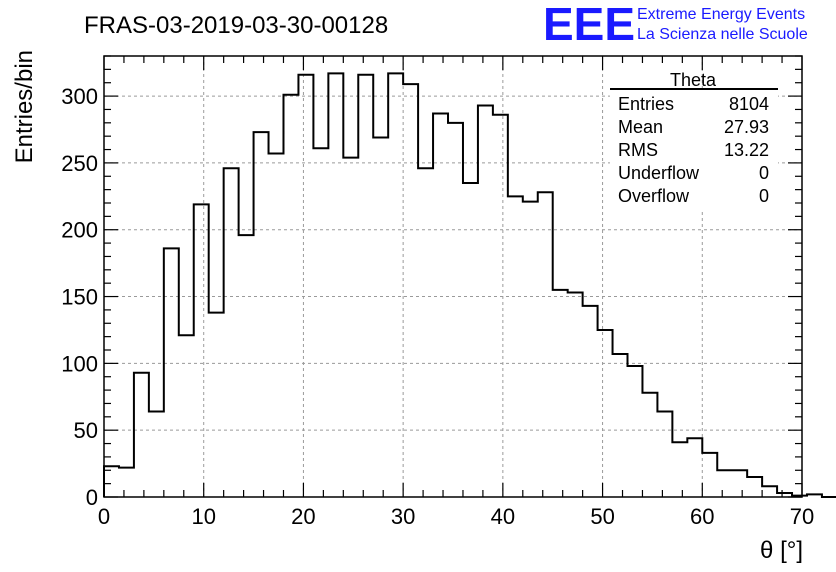  I want to click on x-tick-label: 40, so click(503, 516).